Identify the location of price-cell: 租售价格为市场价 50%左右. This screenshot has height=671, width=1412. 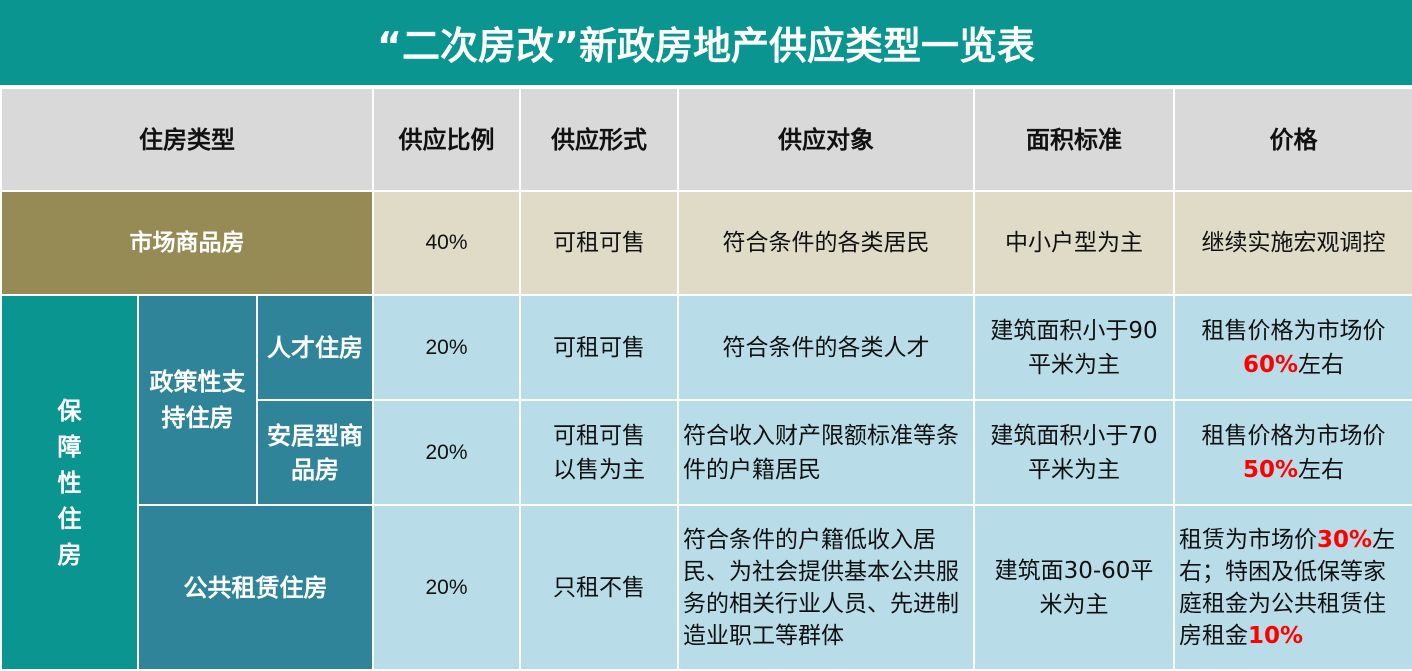
(1292, 452).